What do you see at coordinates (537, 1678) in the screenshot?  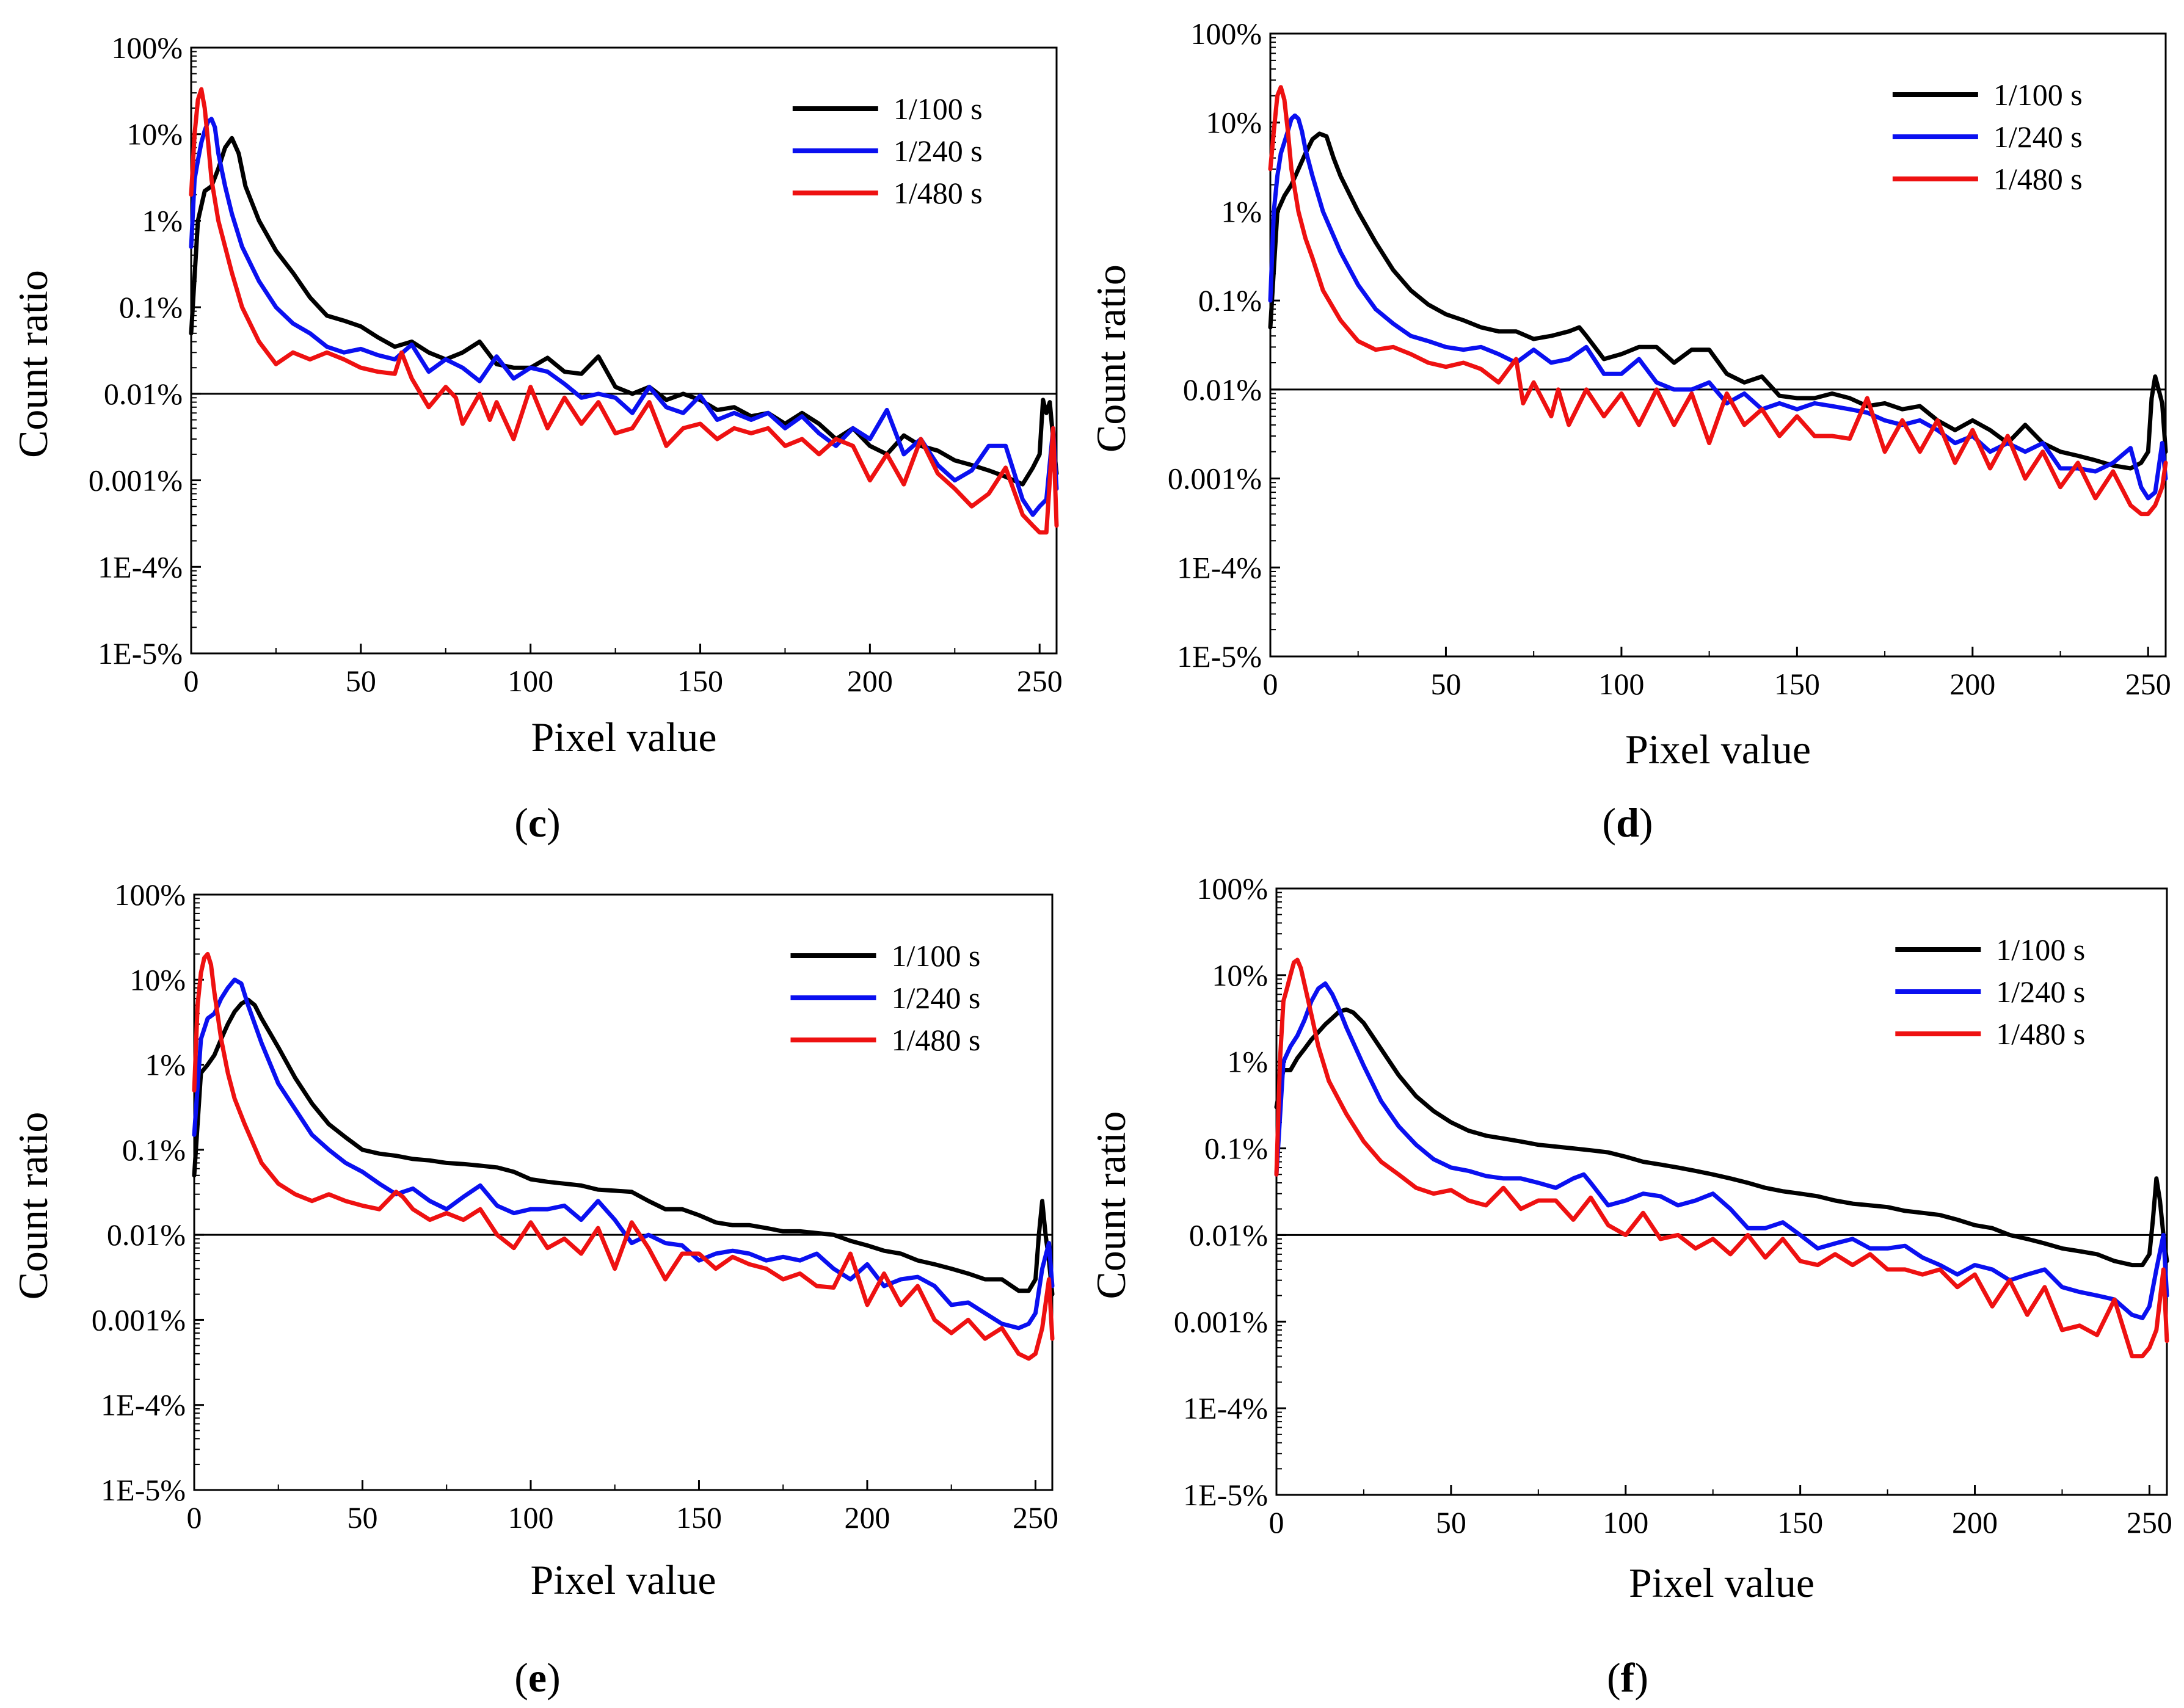 I see `panel-caption: (e)` at bounding box center [537, 1678].